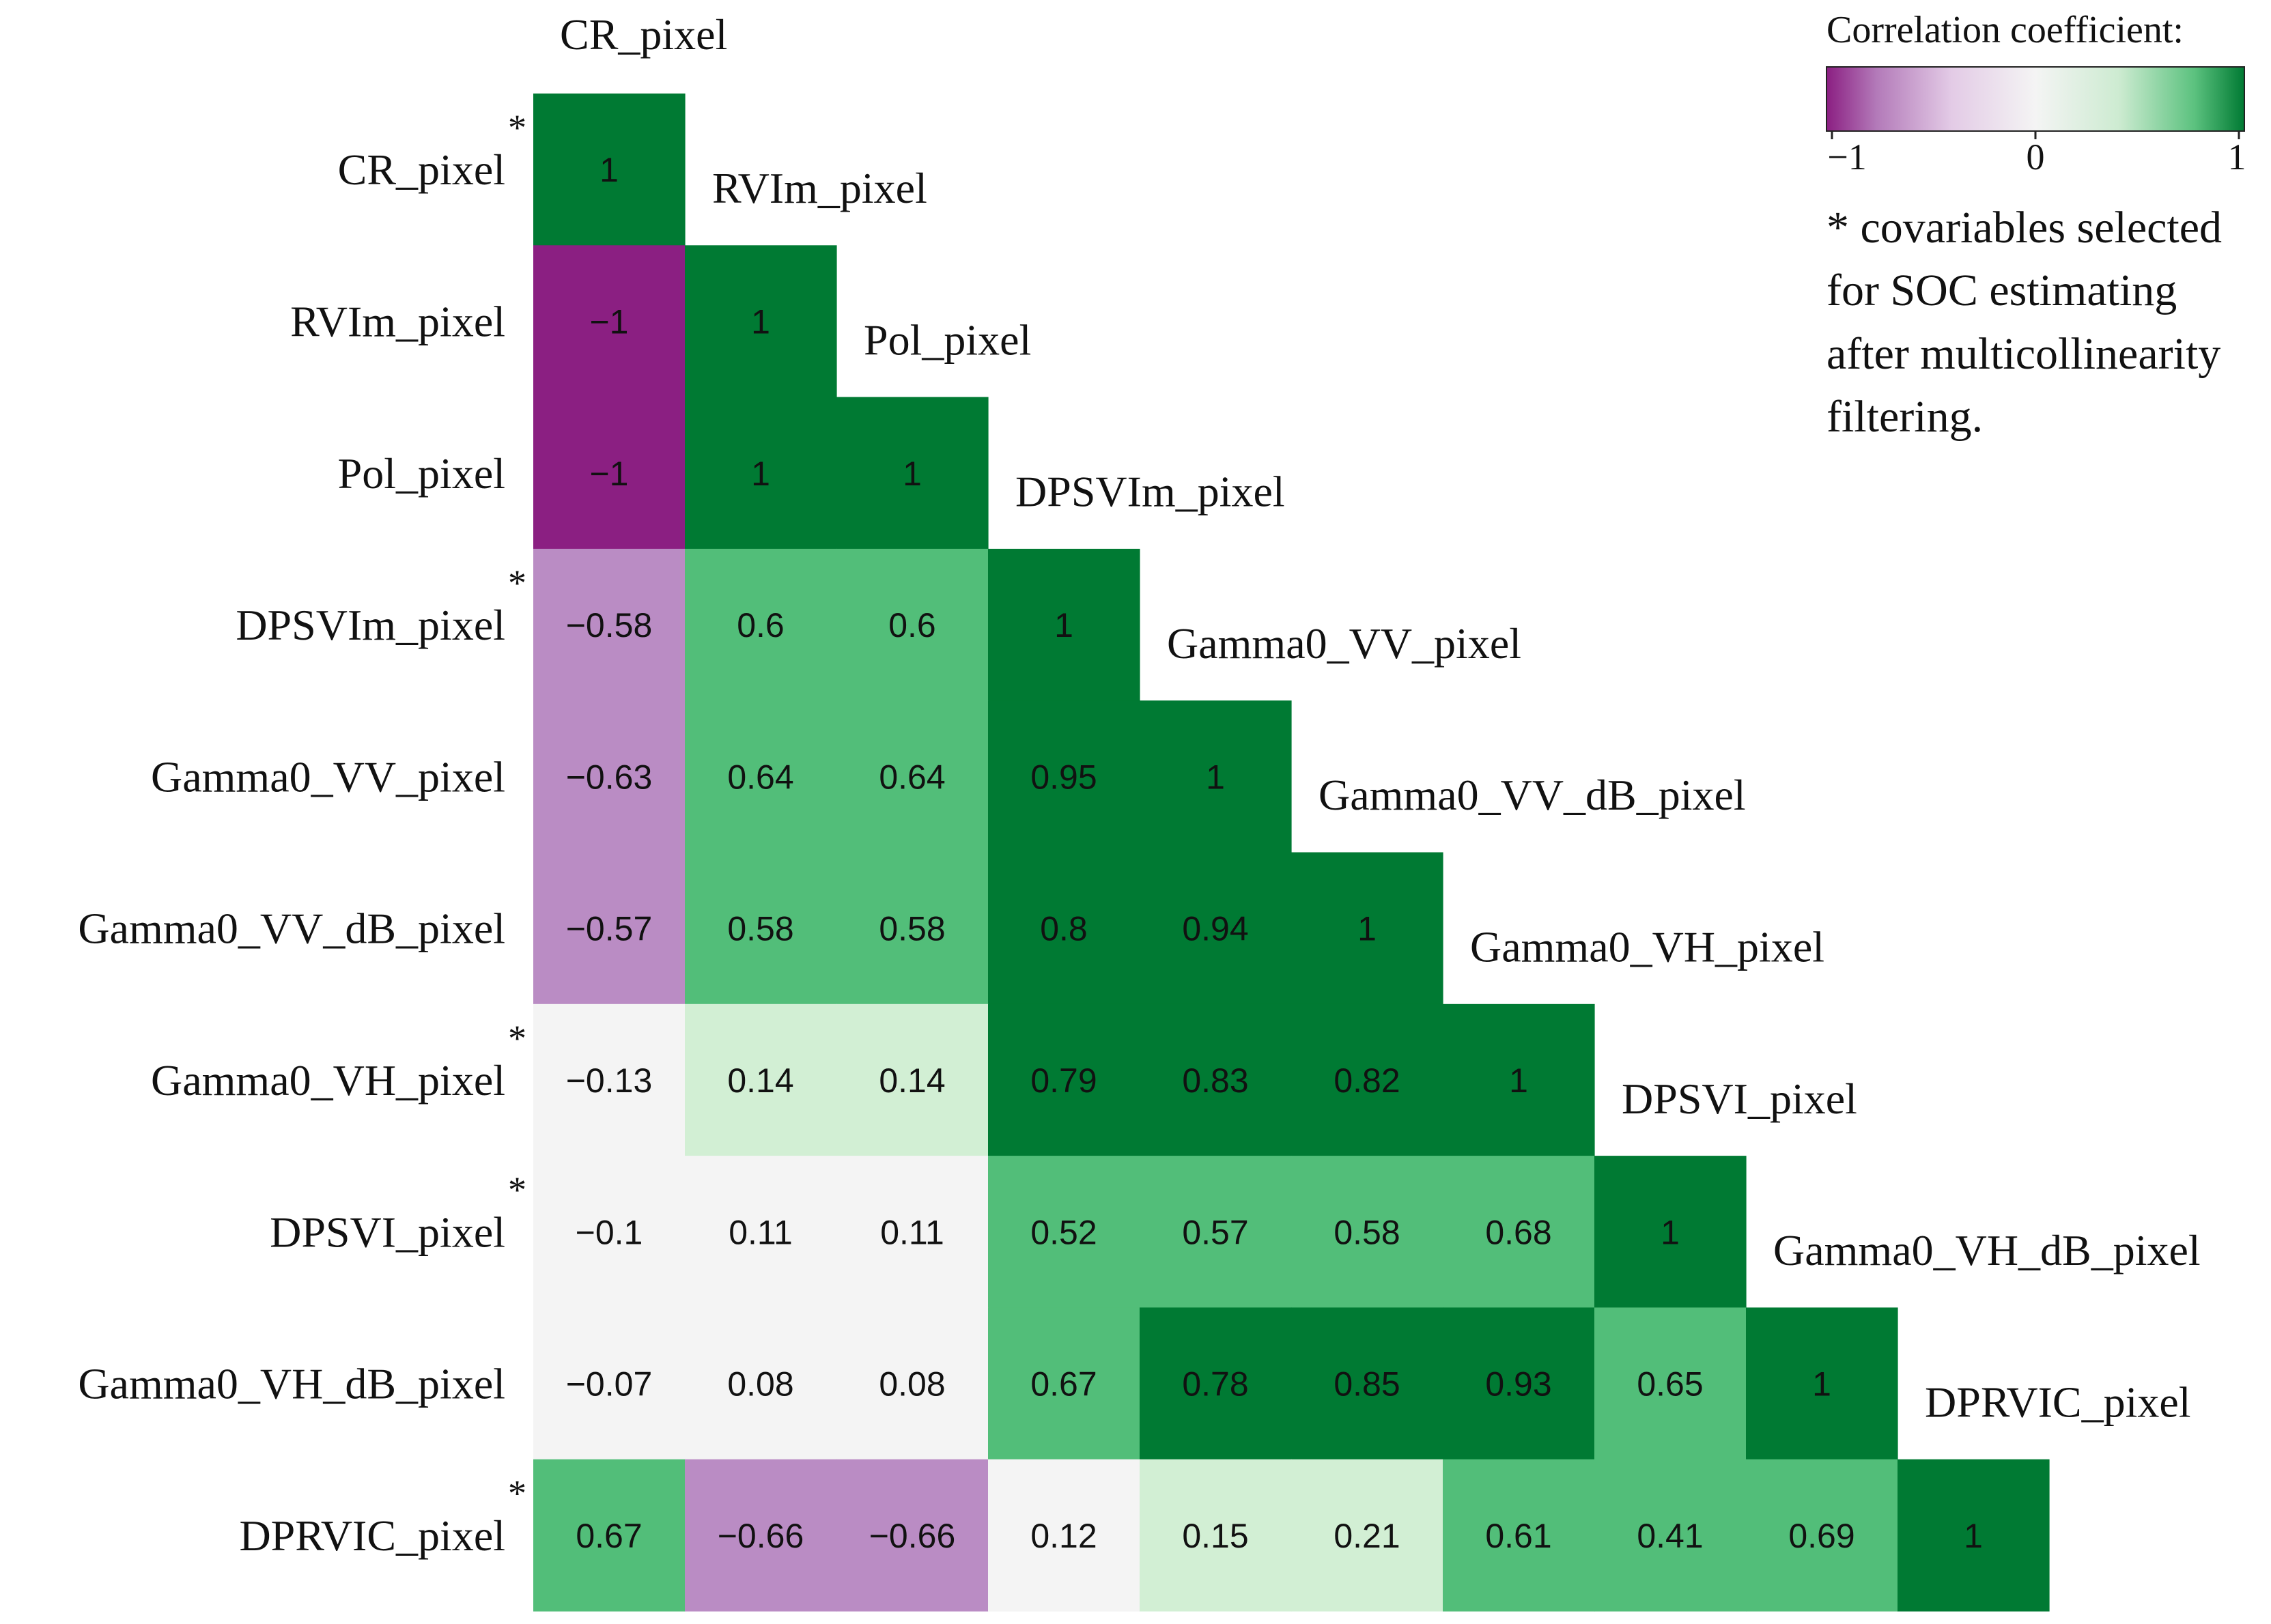  I want to click on cell-value-4-0: −0.63, so click(609, 777).